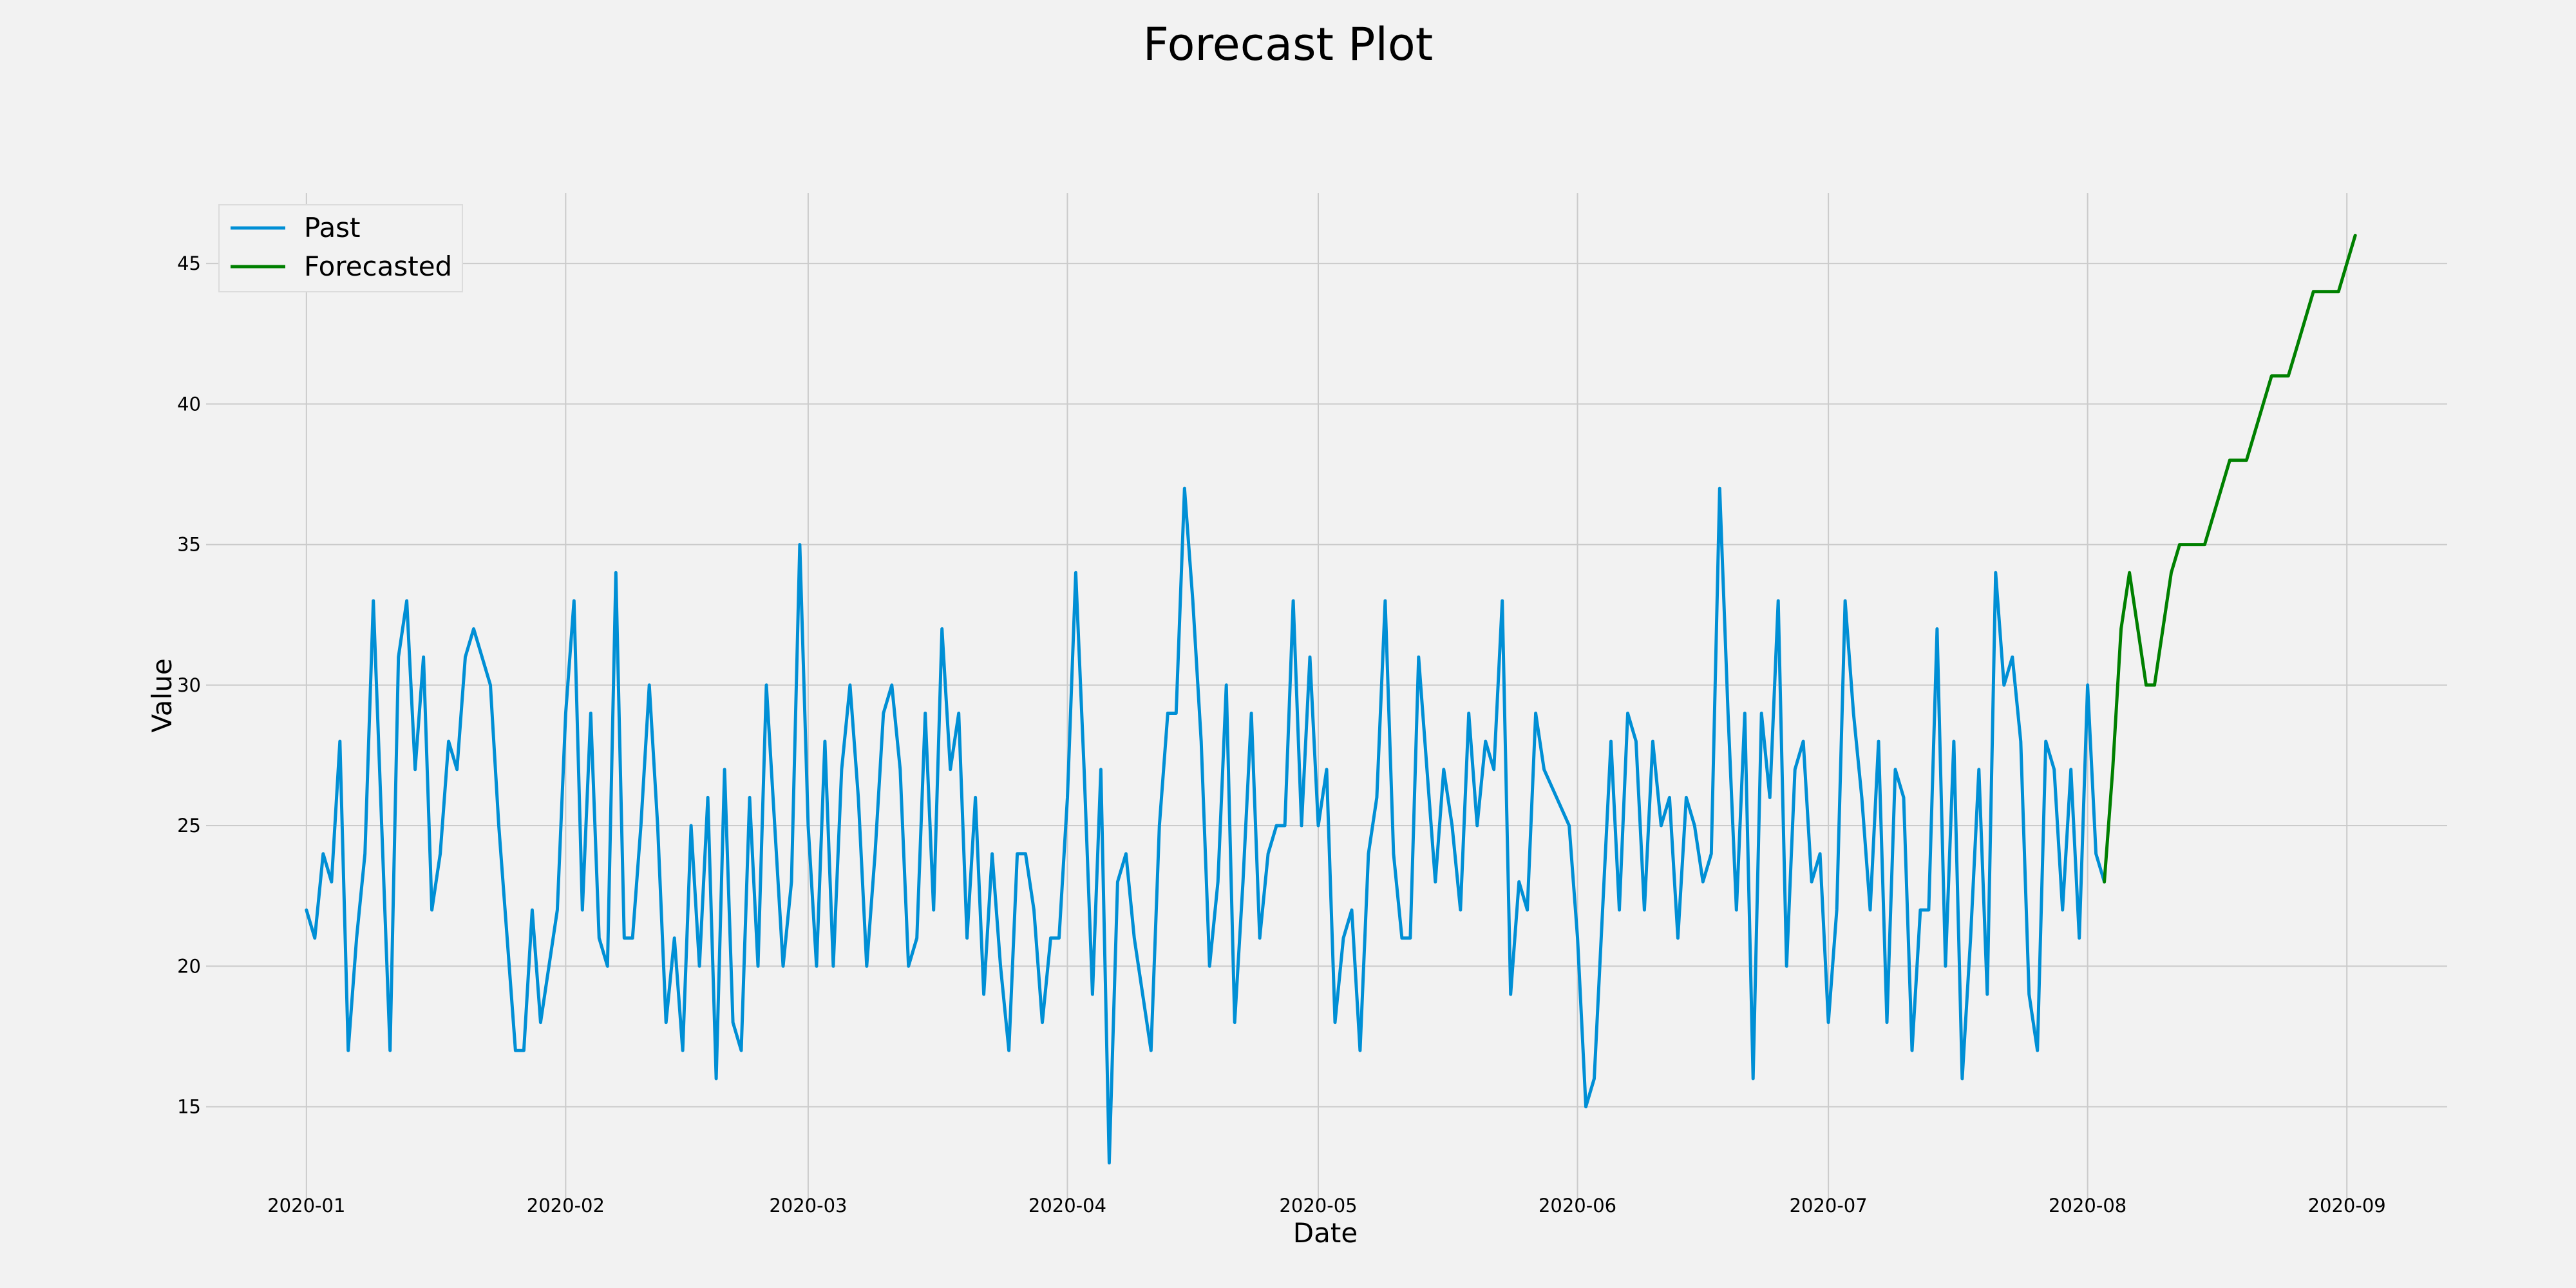 The image size is (2576, 1288). I want to click on legend-box, so click(340, 248).